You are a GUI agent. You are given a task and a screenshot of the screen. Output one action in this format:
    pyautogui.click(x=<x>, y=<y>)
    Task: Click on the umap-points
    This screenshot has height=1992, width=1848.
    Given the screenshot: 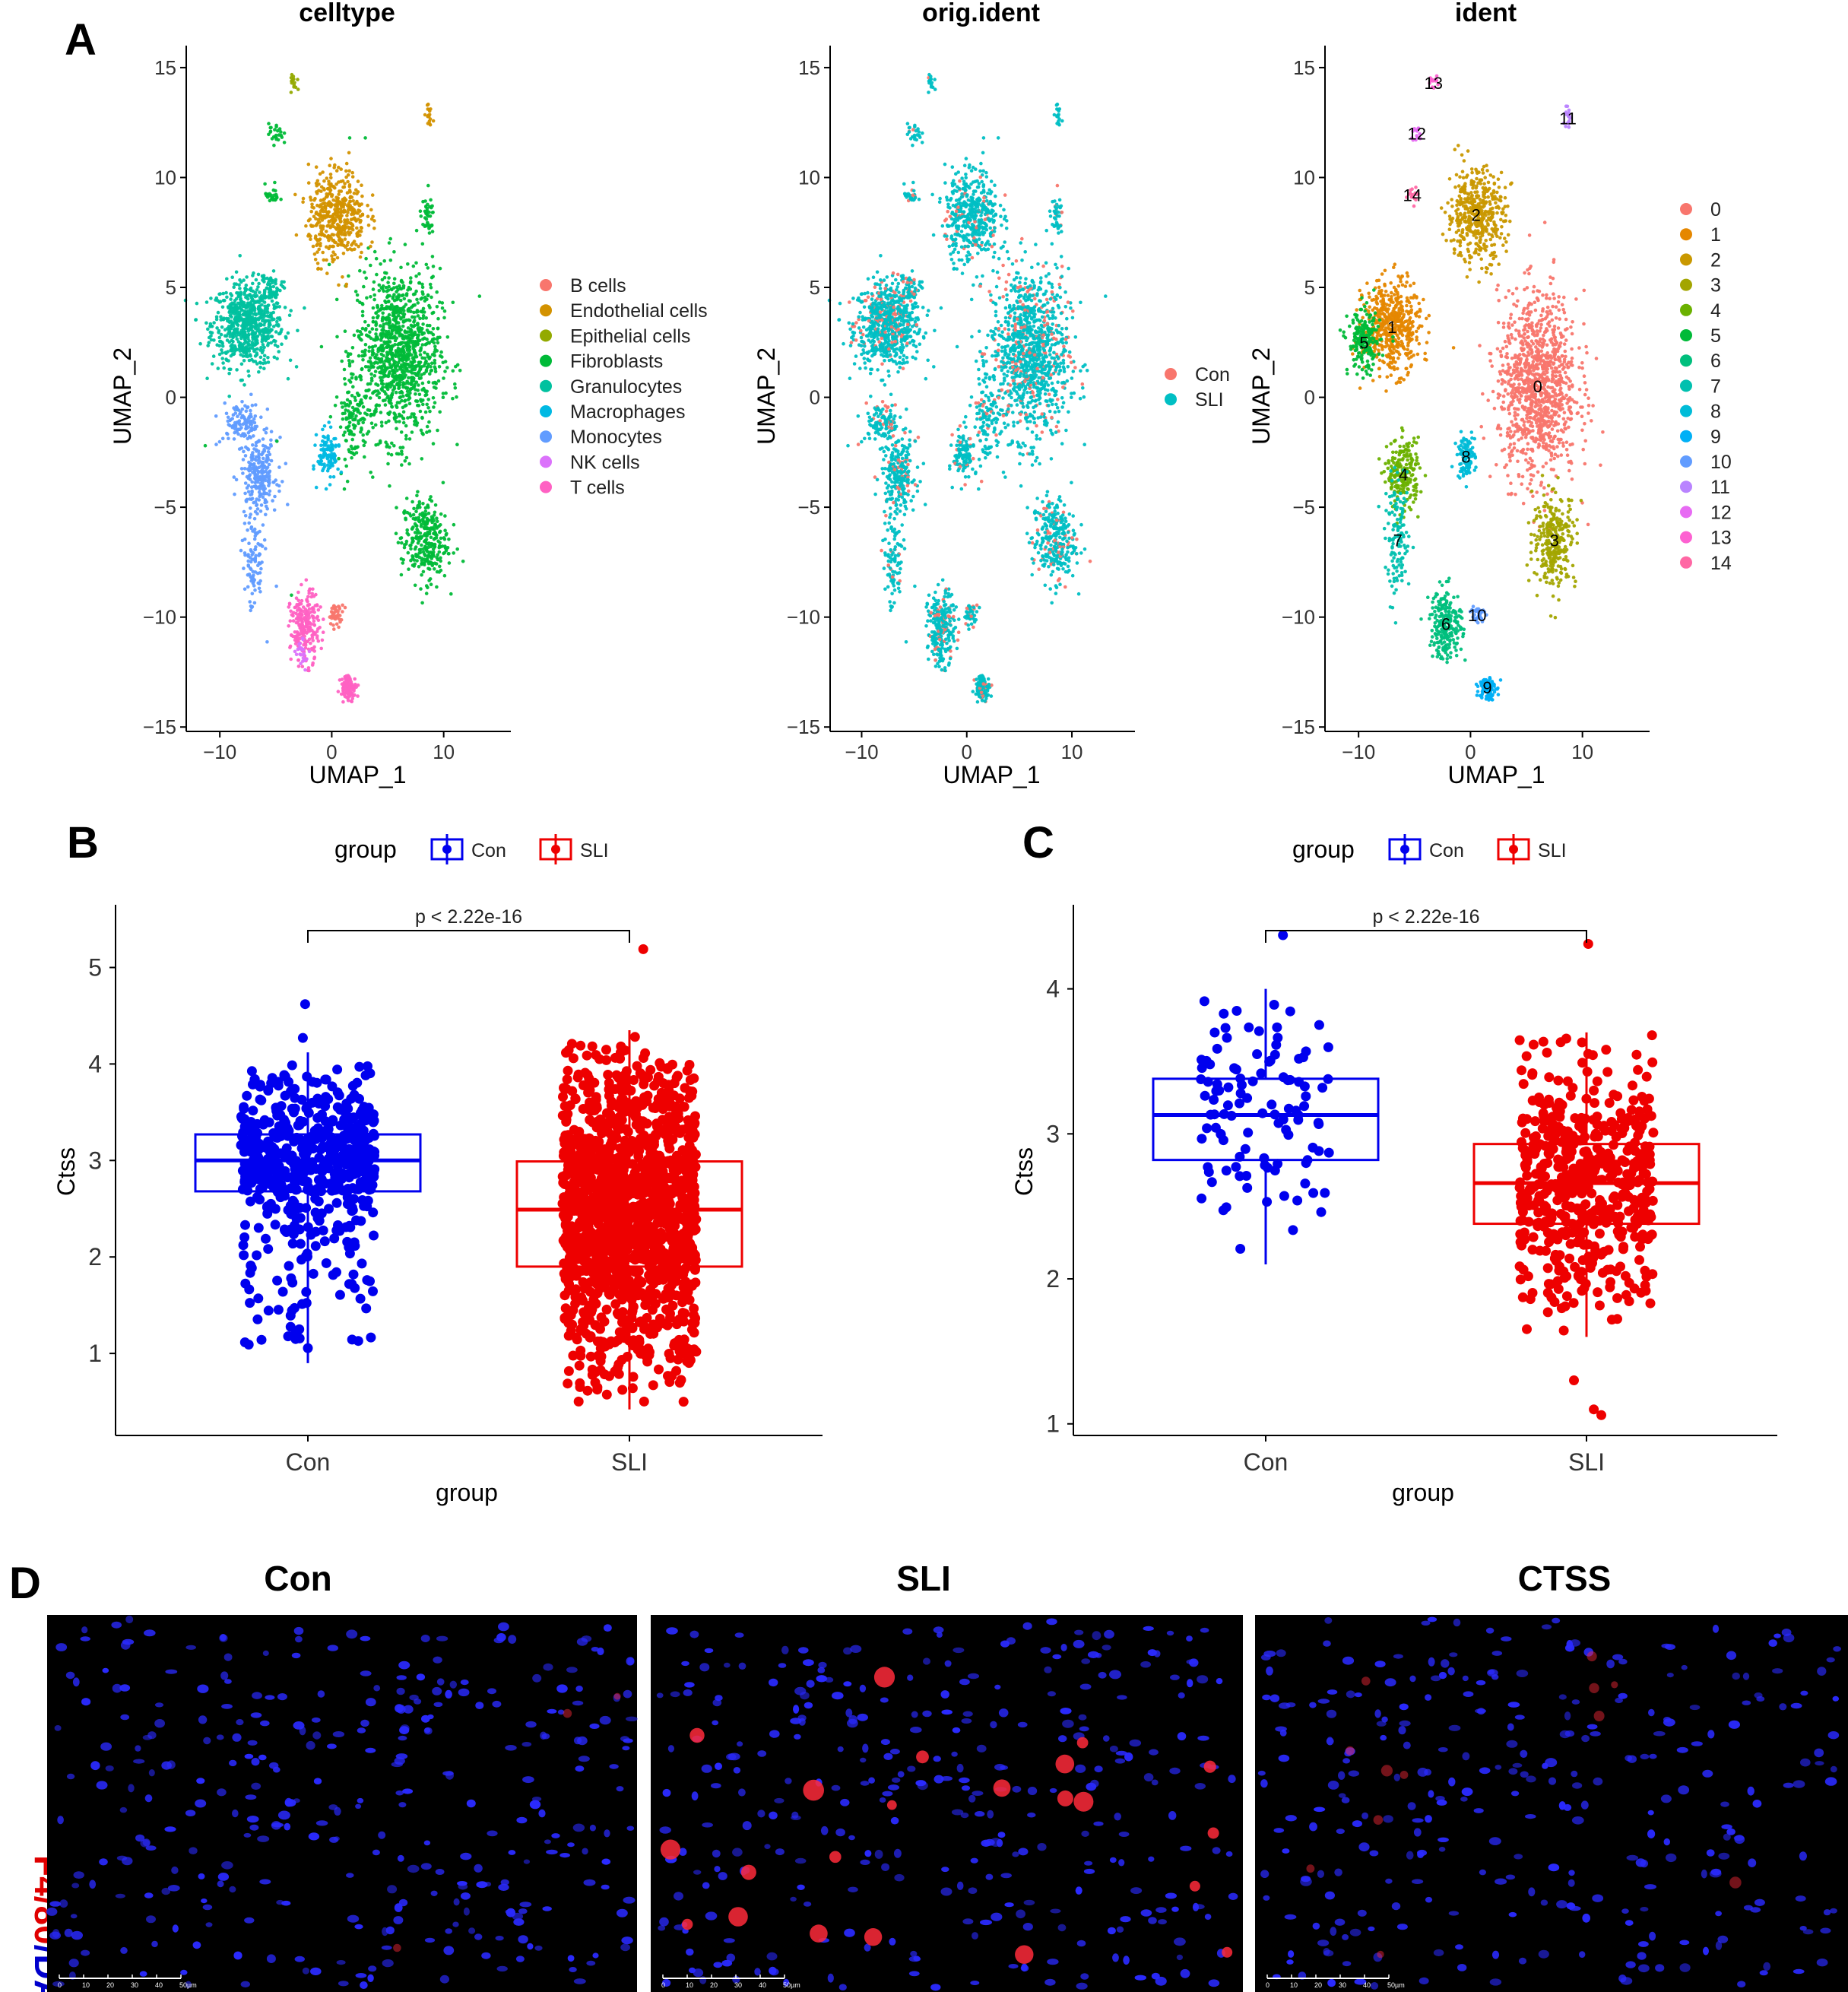 What is the action you would take?
    pyautogui.click(x=967, y=388)
    